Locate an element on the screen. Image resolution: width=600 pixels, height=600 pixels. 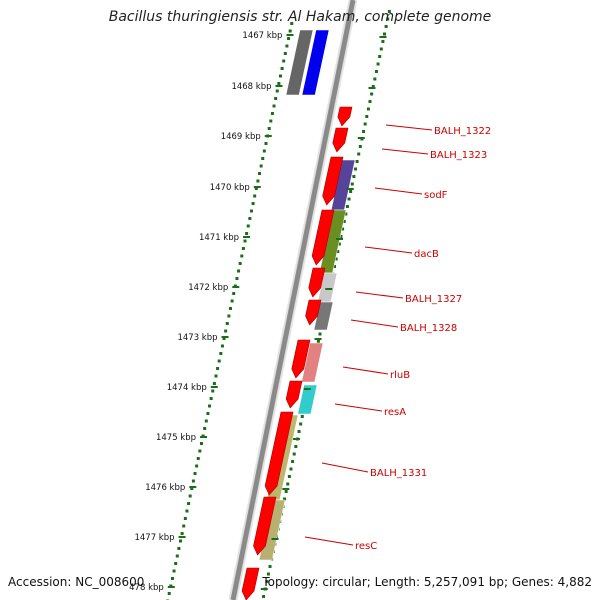
gene-label: rluB is located at coordinates (400, 375).